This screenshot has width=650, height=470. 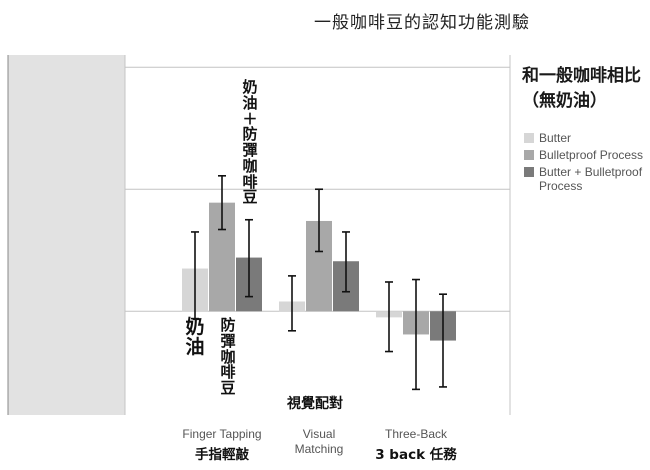 I want to click on category-label: Visual Matching, so click(x=319, y=441).